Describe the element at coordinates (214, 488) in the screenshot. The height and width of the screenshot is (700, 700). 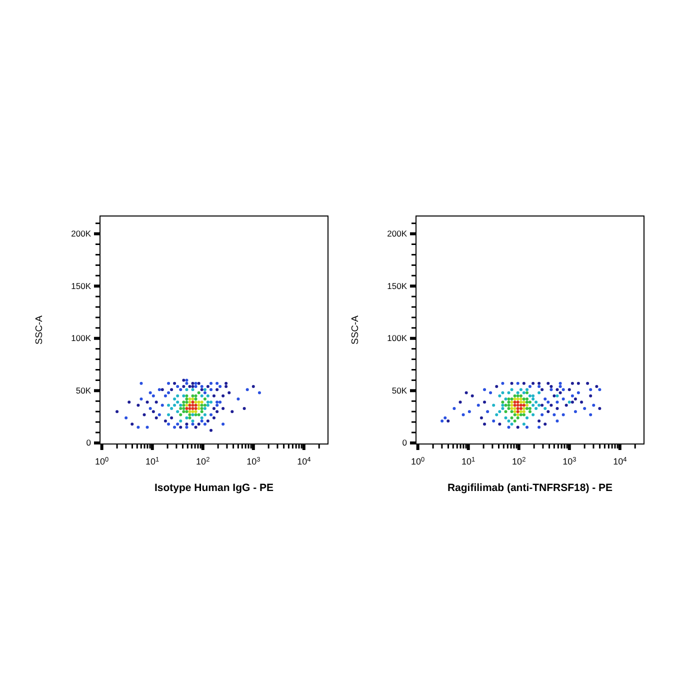
I see `x-axis-title: Isotype Human IgG - PE` at that location.